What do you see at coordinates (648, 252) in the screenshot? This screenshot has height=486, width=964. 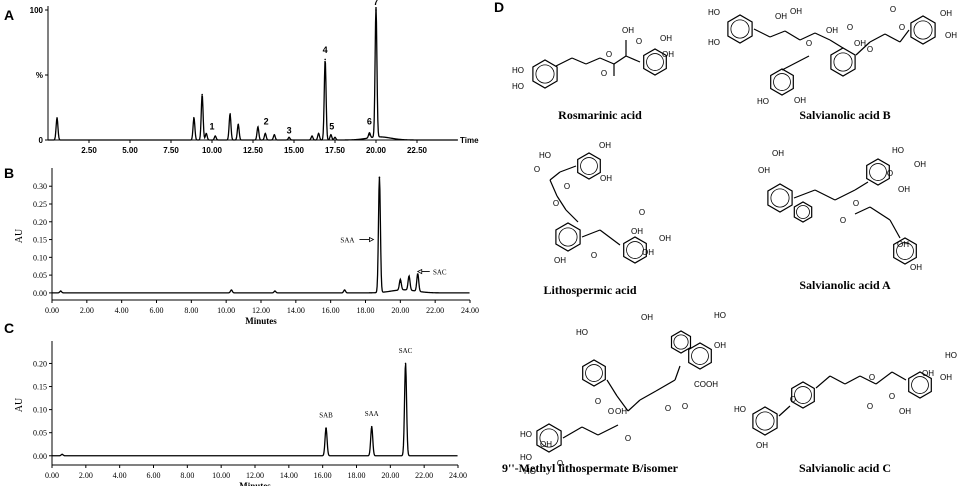 I see `lithospermic-atom-label: OH` at bounding box center [648, 252].